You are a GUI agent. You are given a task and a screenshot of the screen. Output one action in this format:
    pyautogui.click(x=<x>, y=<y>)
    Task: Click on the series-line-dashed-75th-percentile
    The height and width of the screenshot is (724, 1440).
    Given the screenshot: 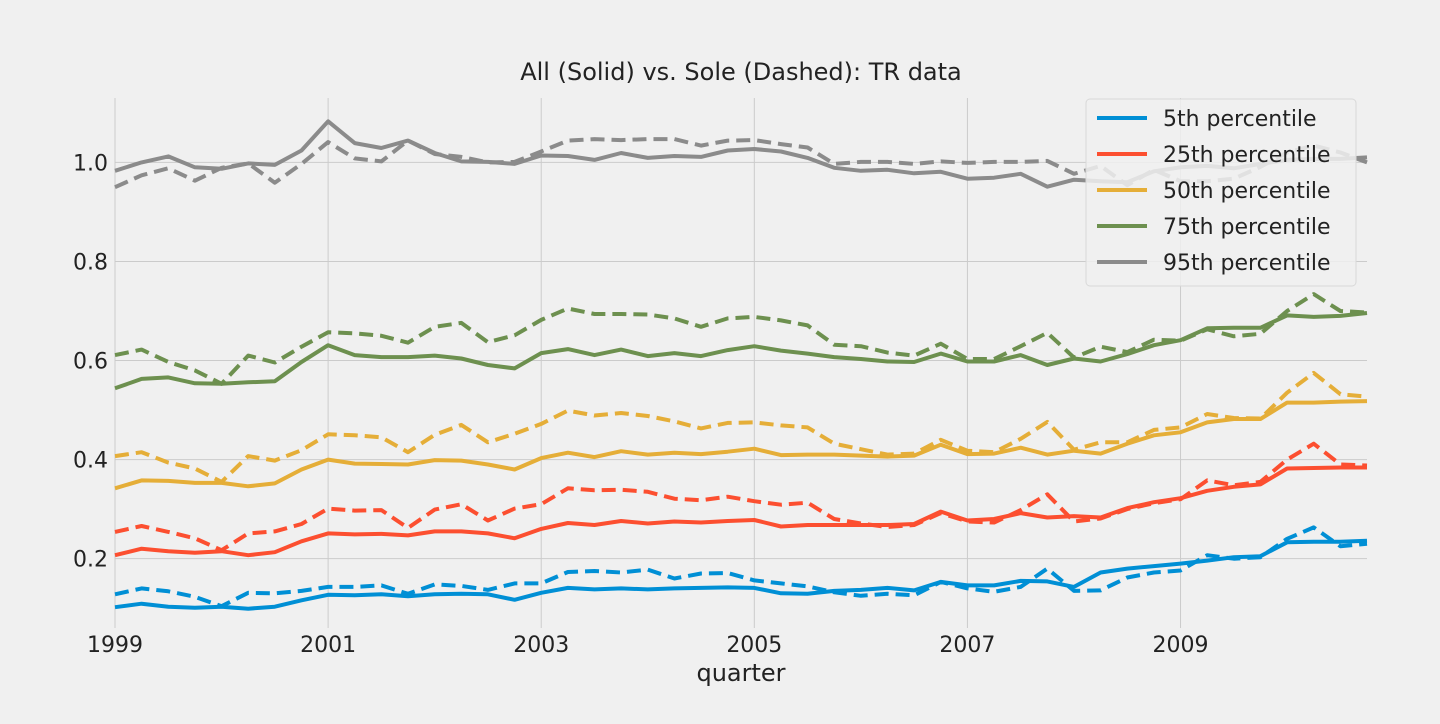 What is the action you would take?
    pyautogui.click(x=741, y=339)
    